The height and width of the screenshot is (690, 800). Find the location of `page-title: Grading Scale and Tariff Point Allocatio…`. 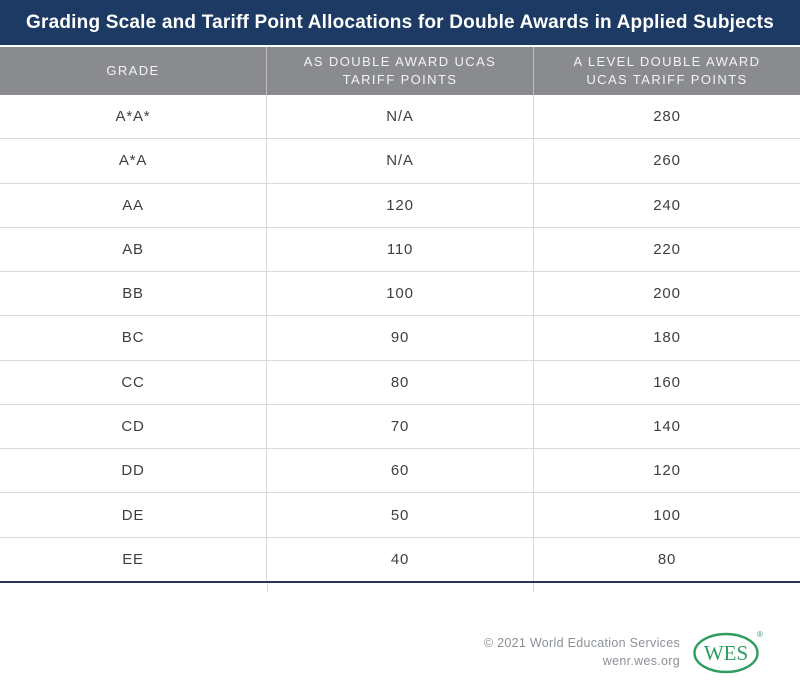

page-title: Grading Scale and Tariff Point Allocatio… is located at coordinates (400, 22).